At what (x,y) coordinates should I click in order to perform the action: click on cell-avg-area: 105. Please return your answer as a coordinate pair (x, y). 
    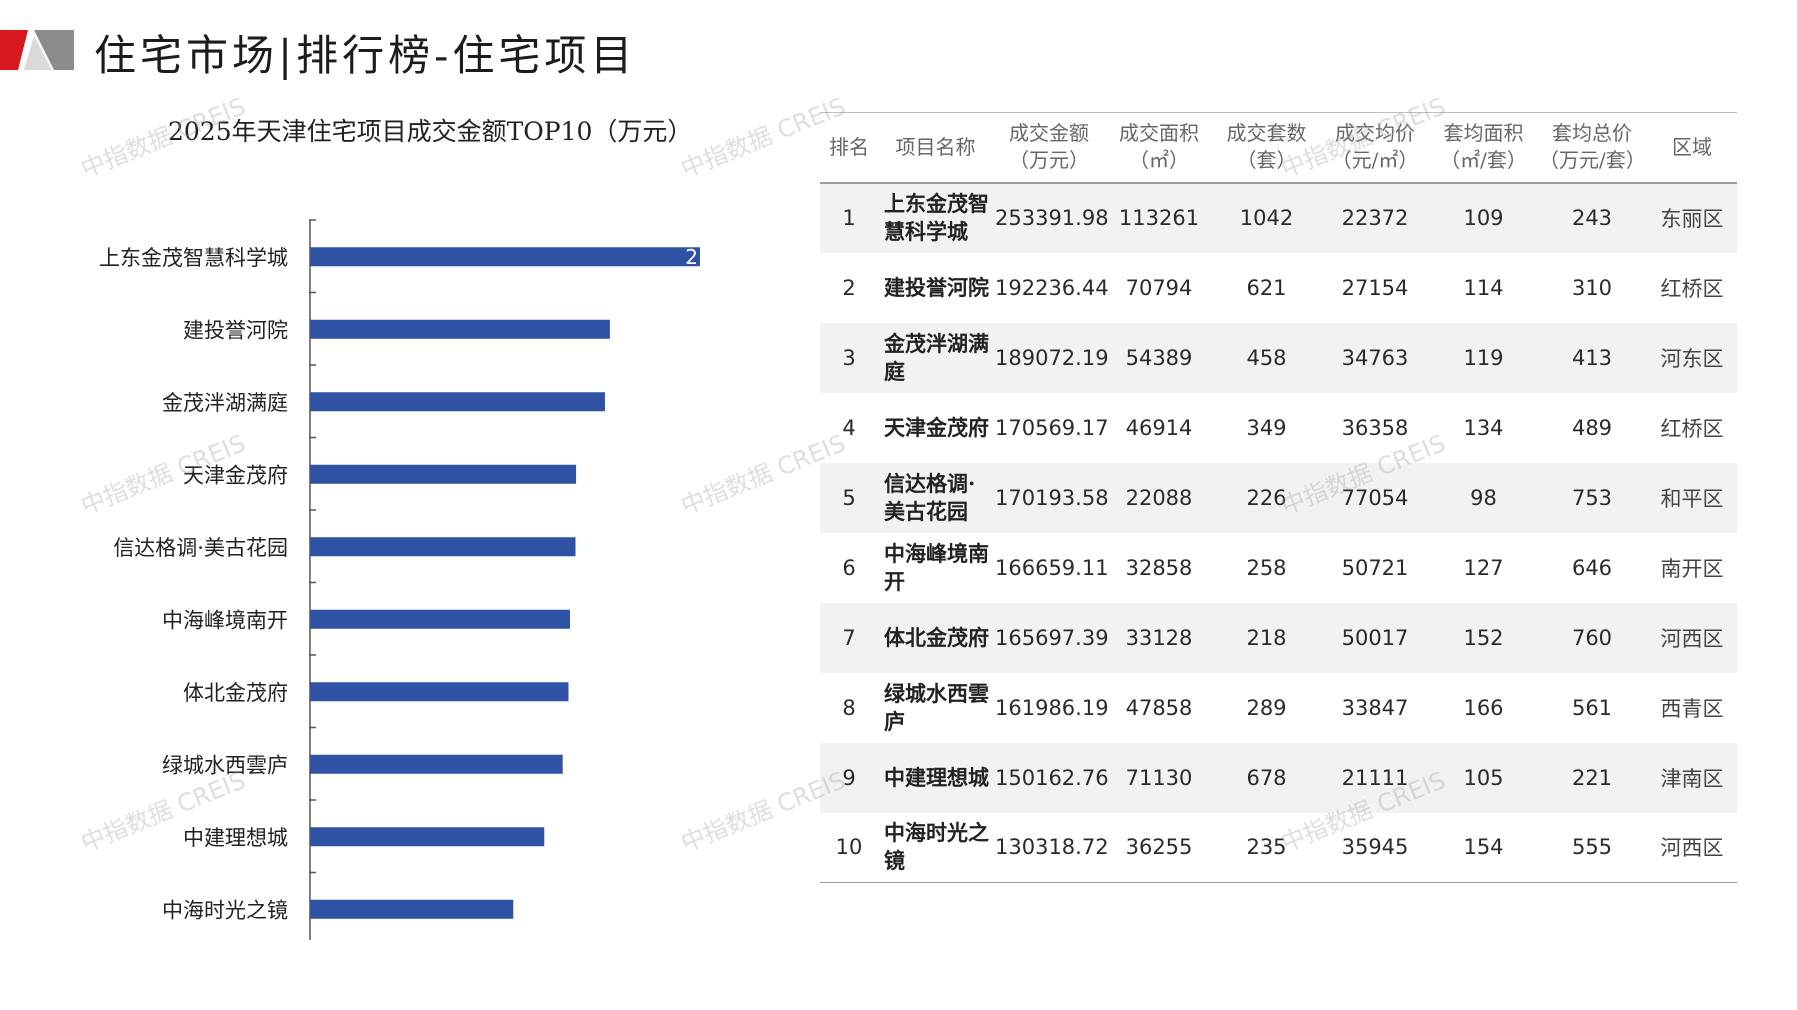
    Looking at the image, I should click on (1483, 777).